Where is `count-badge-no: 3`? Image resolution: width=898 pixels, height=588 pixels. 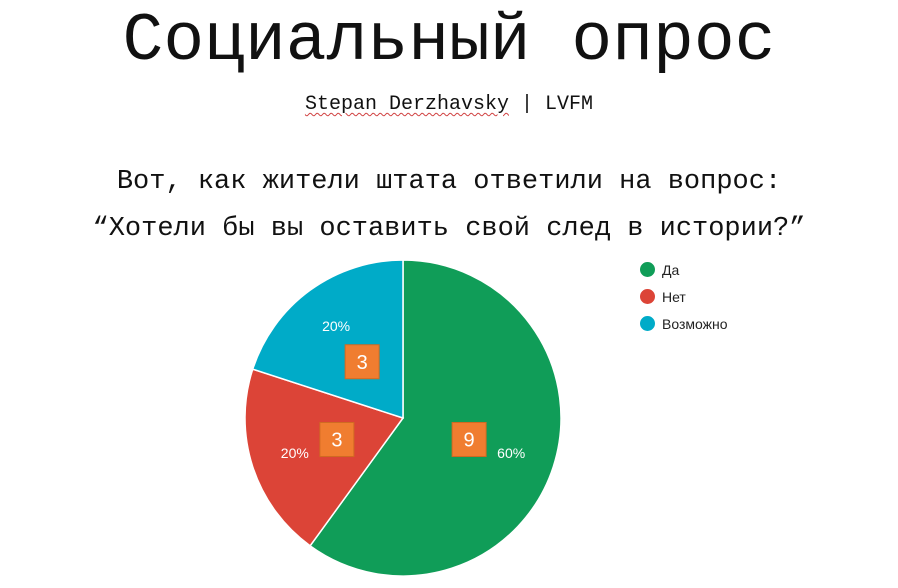
count-badge-no: 3 is located at coordinates (337, 439).